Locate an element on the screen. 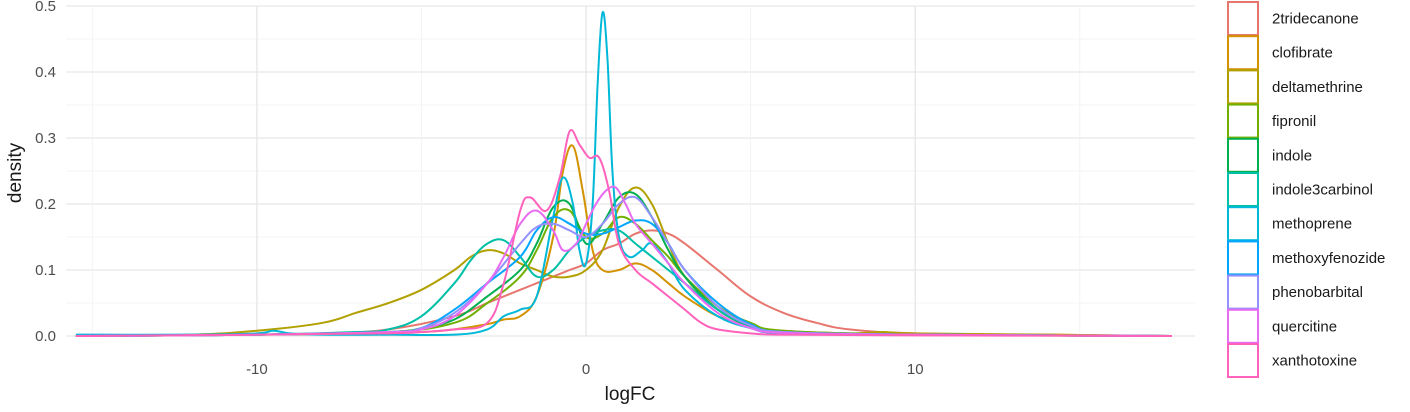 The width and height of the screenshot is (1410, 412). legend-item-quercitine: quercitine is located at coordinates (1282, 326).